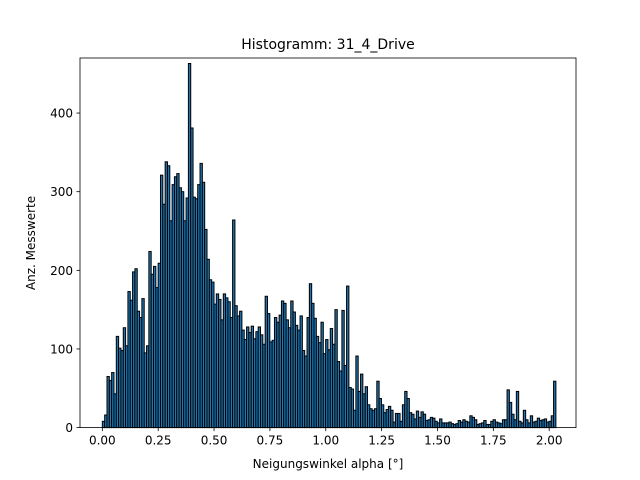 The width and height of the screenshot is (640, 480). What do you see at coordinates (549, 441) in the screenshot?
I see `x-tick-label: 2.00` at bounding box center [549, 441].